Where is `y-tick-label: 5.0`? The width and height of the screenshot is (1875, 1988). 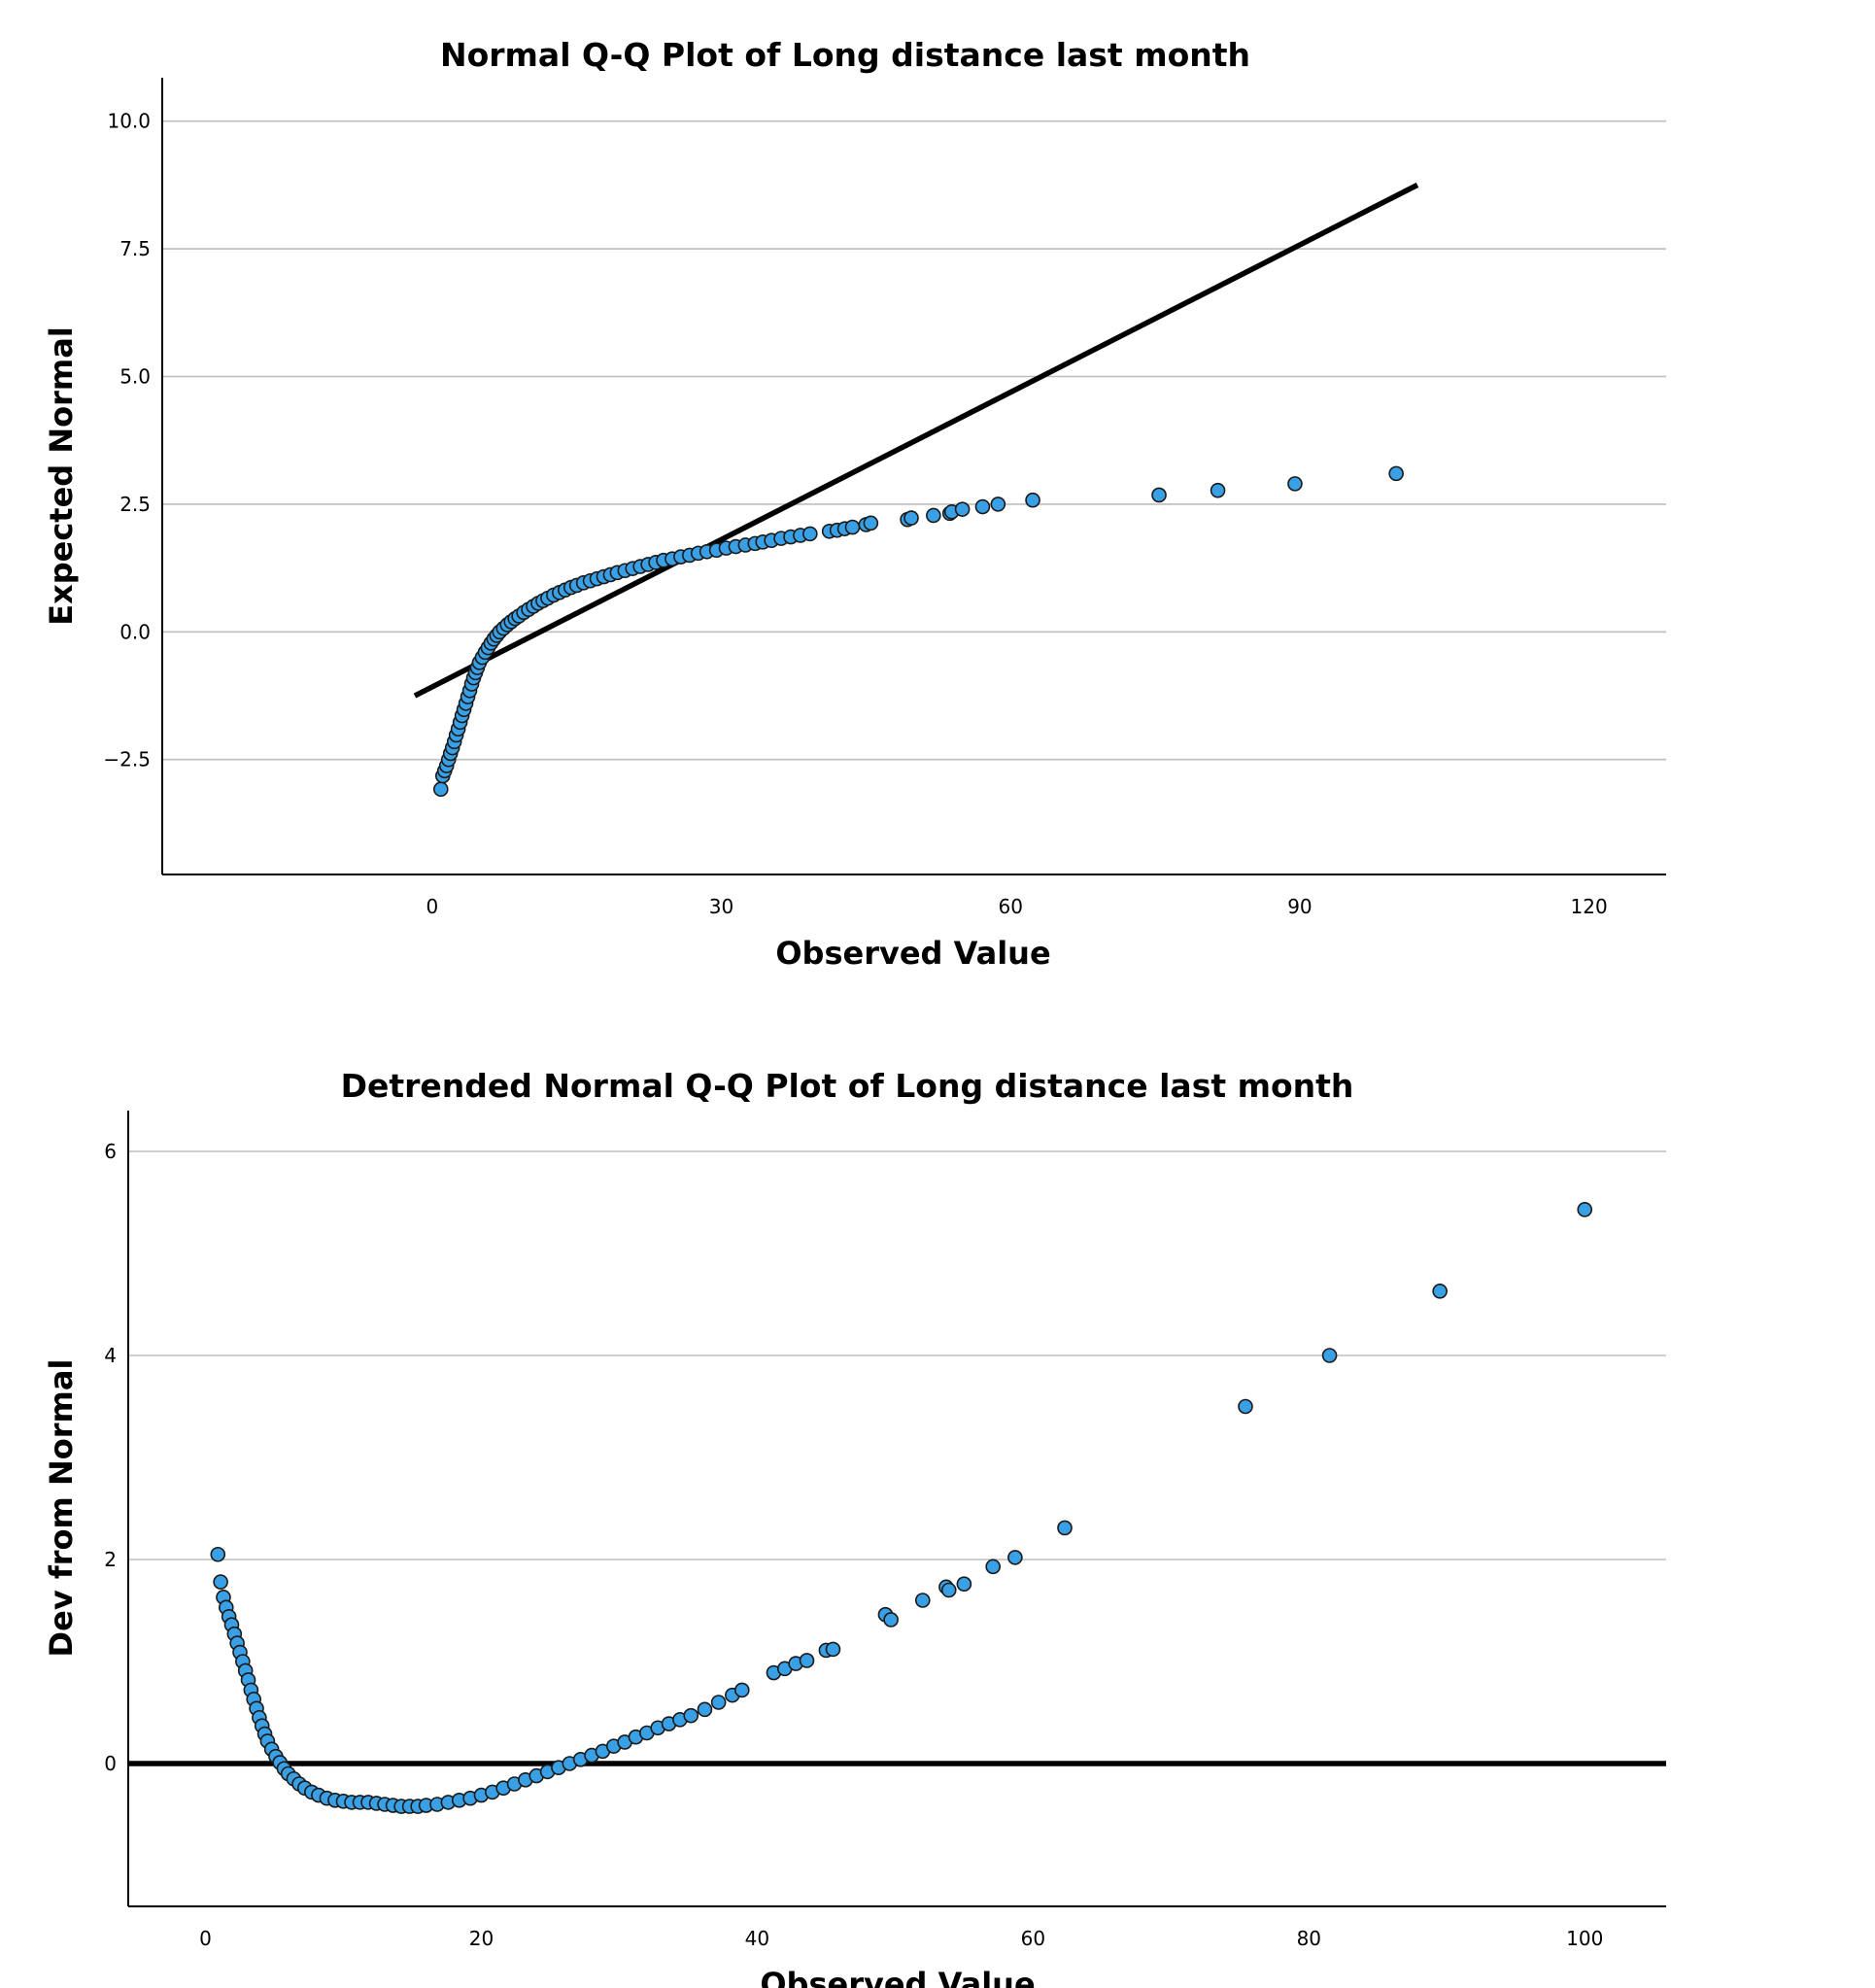 y-tick-label: 5.0 is located at coordinates (135, 377).